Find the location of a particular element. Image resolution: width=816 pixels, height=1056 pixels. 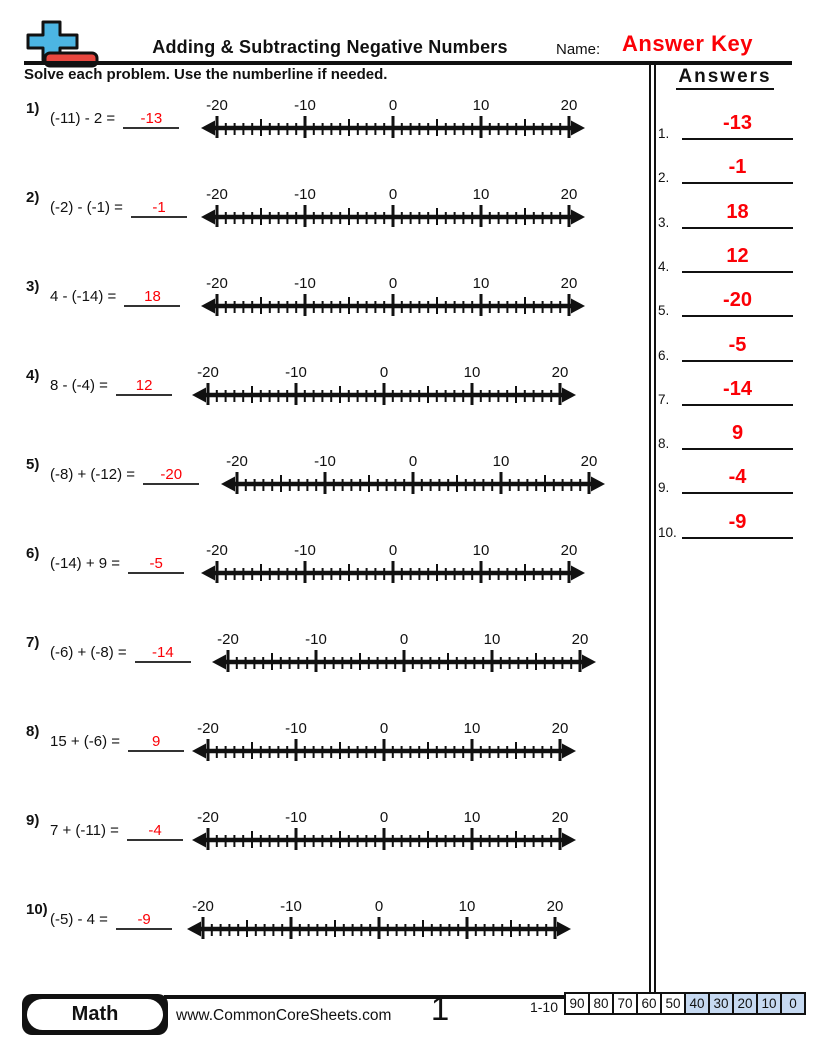

answer-item: 5. -20 is located at coordinates (726, 304).